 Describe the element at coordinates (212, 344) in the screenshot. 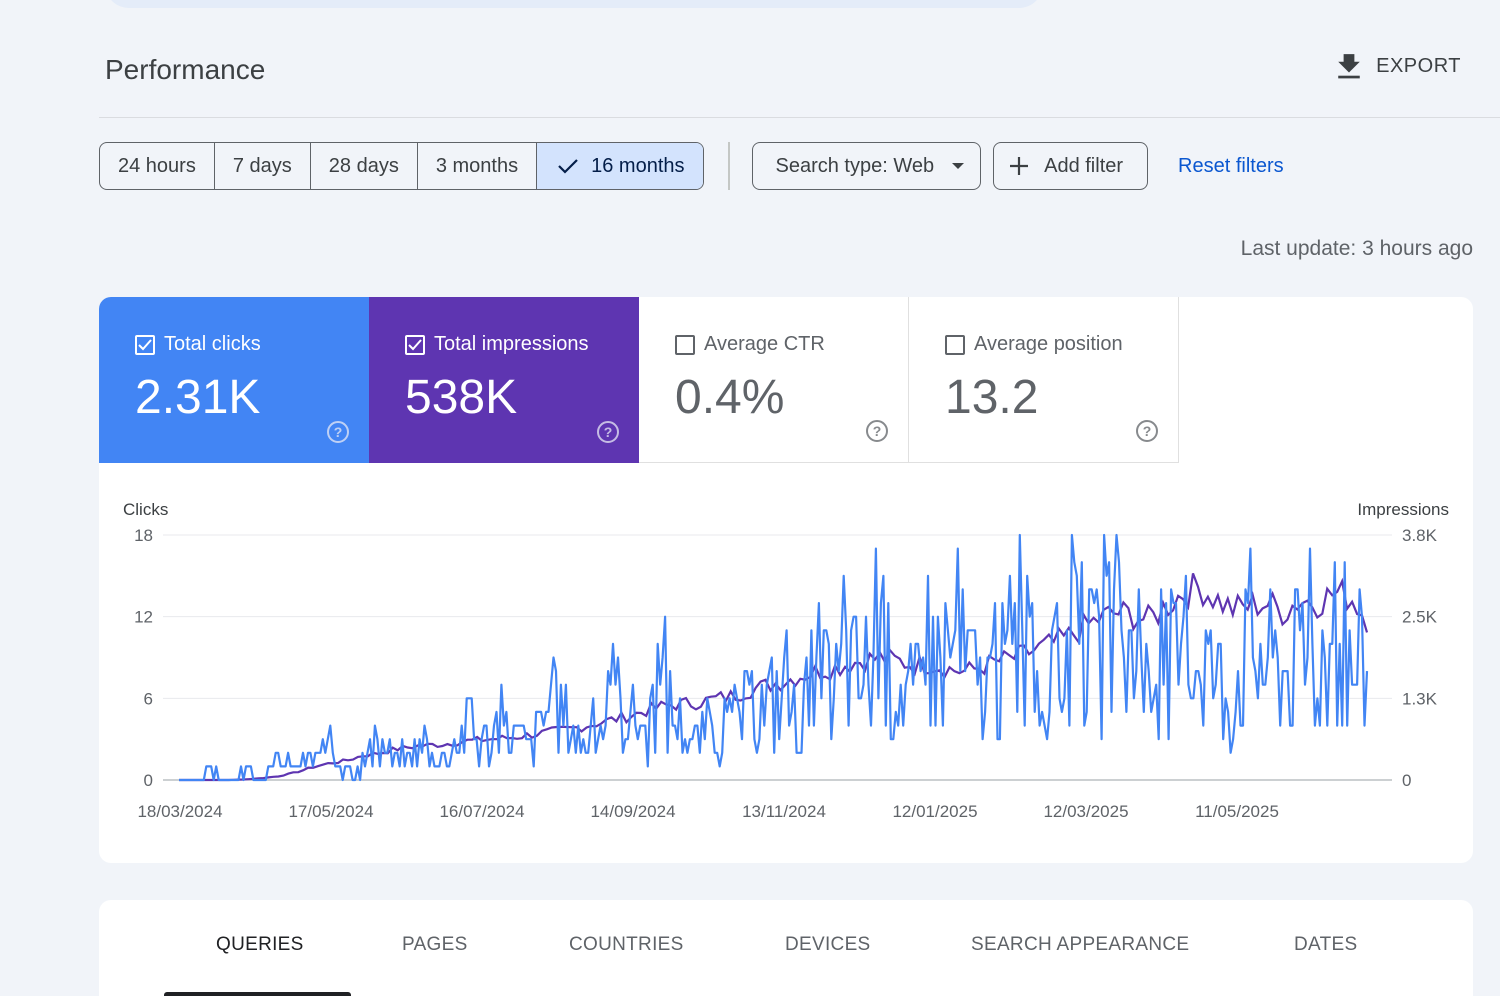

I see `metric-label: Total clicks` at that location.